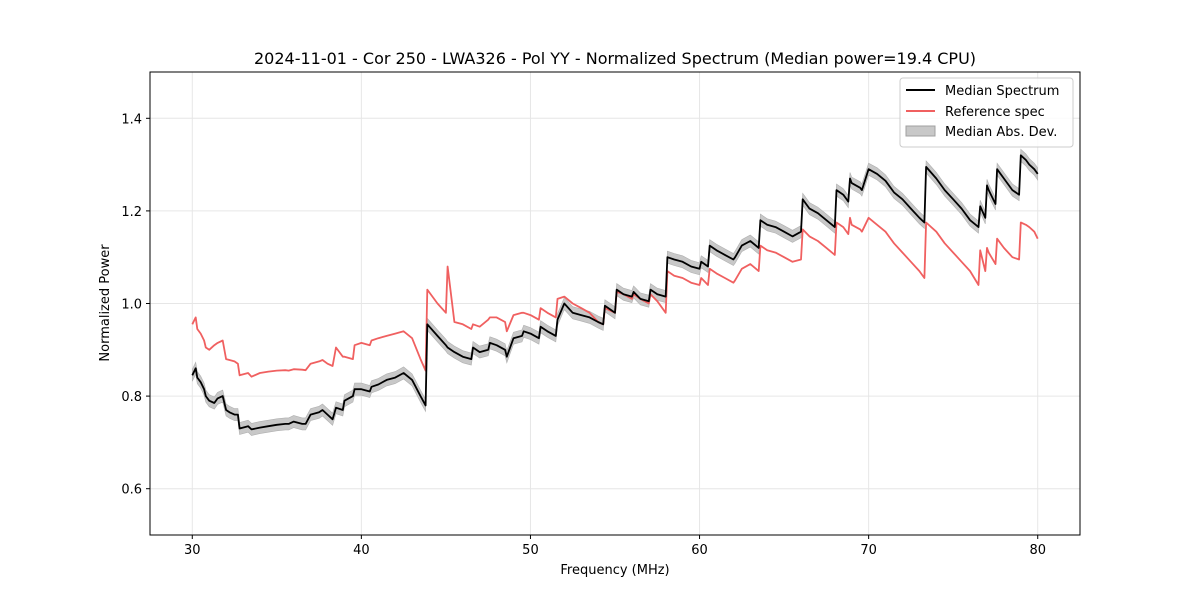 The height and width of the screenshot is (600, 1200). Describe the element at coordinates (920, 131) in the screenshot. I see `legend-mad-swatch` at that location.